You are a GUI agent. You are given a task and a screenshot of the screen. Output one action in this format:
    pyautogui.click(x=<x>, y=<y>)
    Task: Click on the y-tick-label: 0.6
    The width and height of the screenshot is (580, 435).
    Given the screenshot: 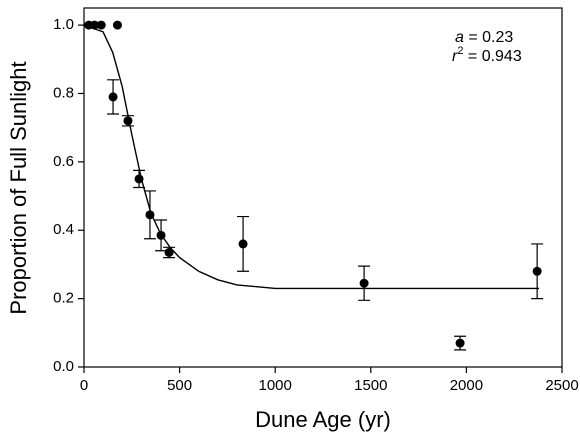 What is the action you would take?
    pyautogui.click(x=63, y=161)
    